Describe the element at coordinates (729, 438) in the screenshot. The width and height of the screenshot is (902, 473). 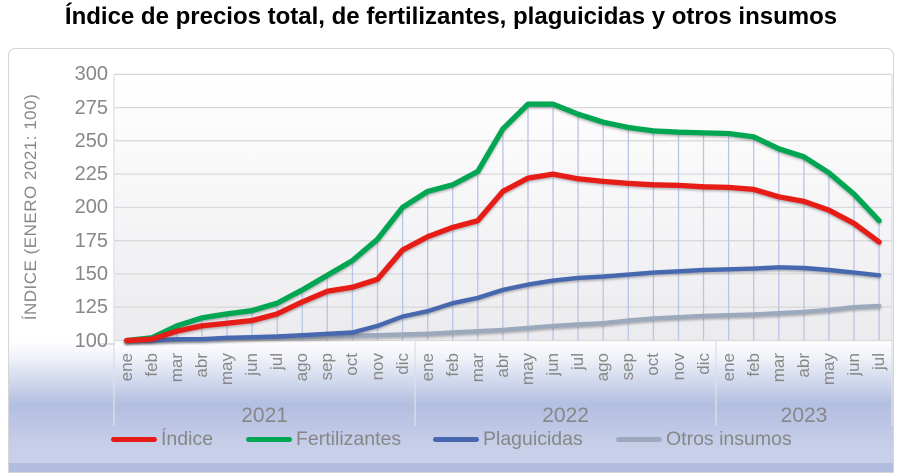
I see `legend-label: Otros insumos` at that location.